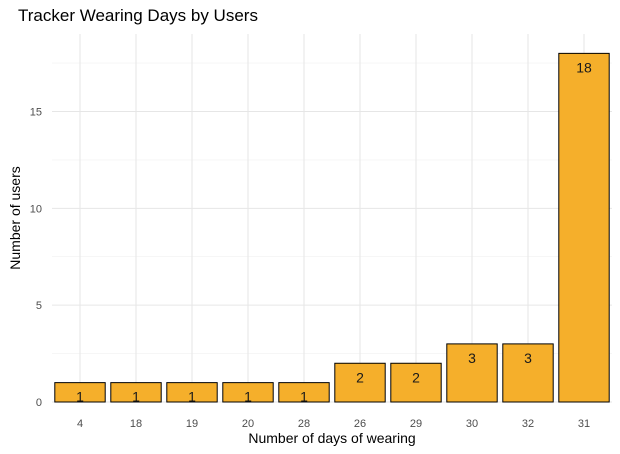  I want to click on x-tick-label: 20, so click(248, 424).